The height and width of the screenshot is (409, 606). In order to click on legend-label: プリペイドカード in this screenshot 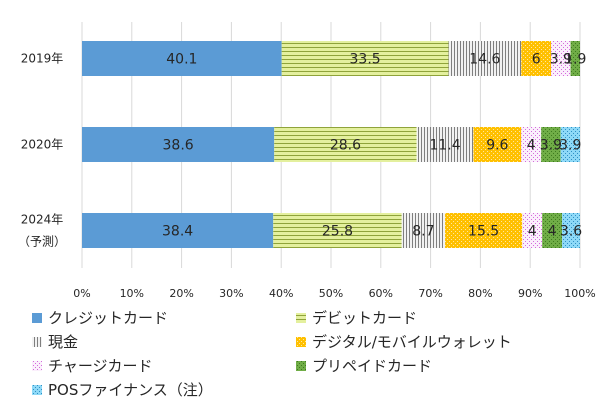, I will do `click(372, 366)`.